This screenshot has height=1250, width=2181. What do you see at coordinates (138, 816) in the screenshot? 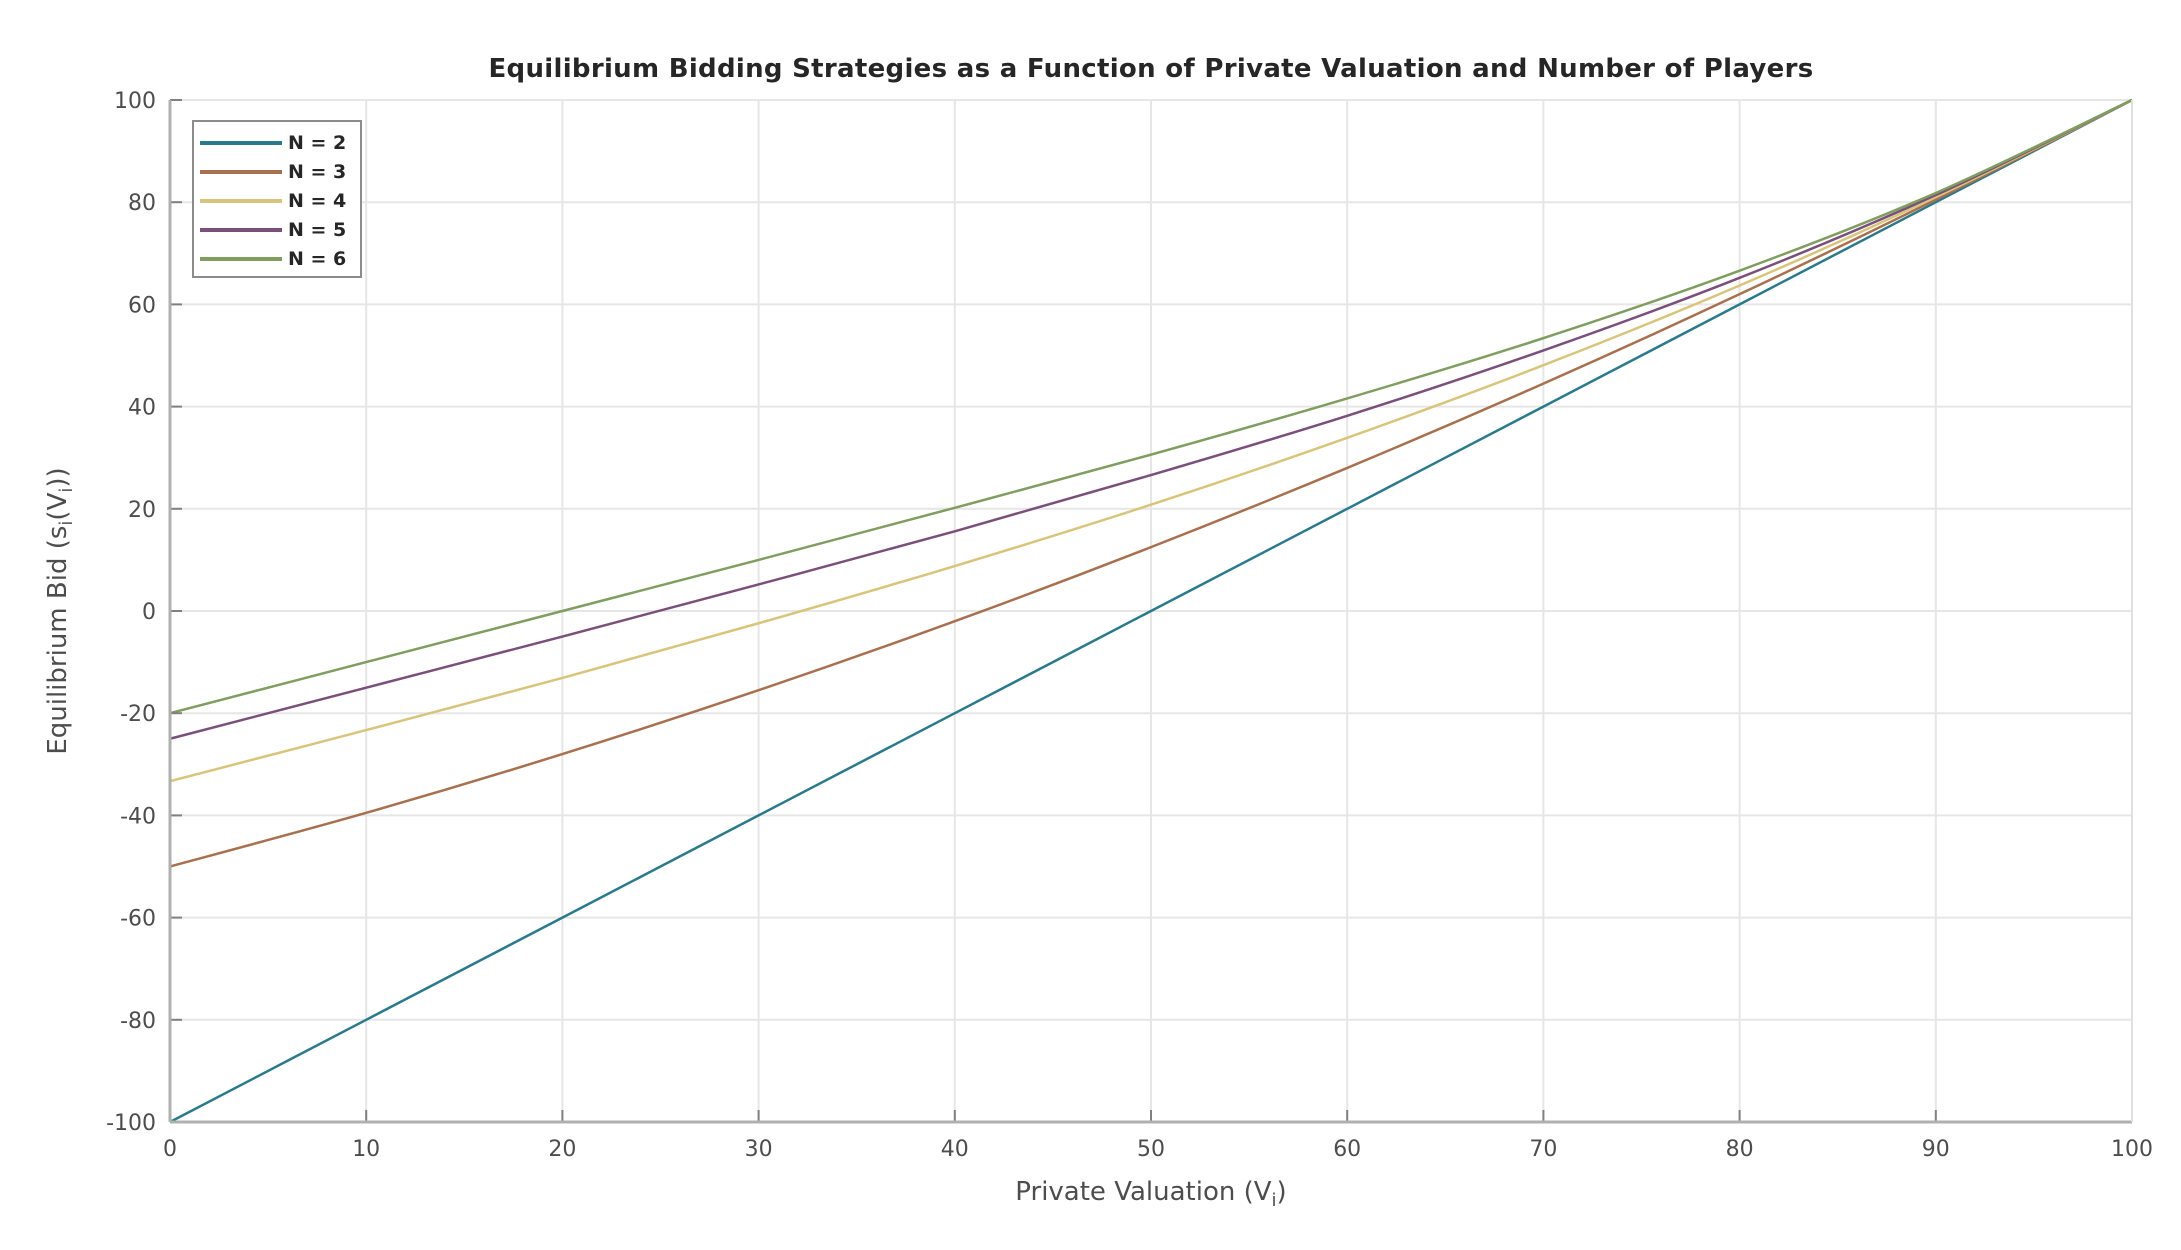
I see `y-tick-label: -40` at bounding box center [138, 816].